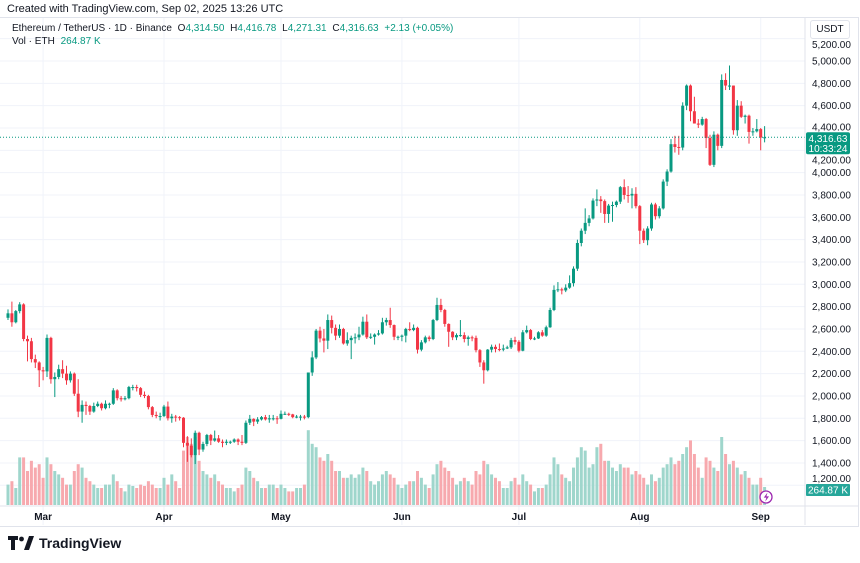 The image size is (860, 563). I want to click on tradingview-logo-icon, so click(21, 543).